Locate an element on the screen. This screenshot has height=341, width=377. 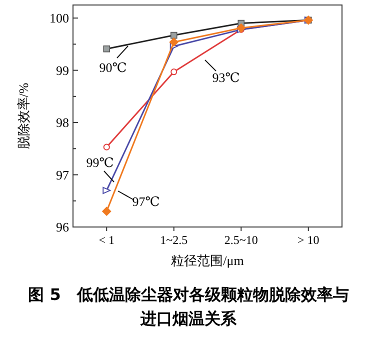
y-tick-label: 97 is located at coordinates (63, 174).